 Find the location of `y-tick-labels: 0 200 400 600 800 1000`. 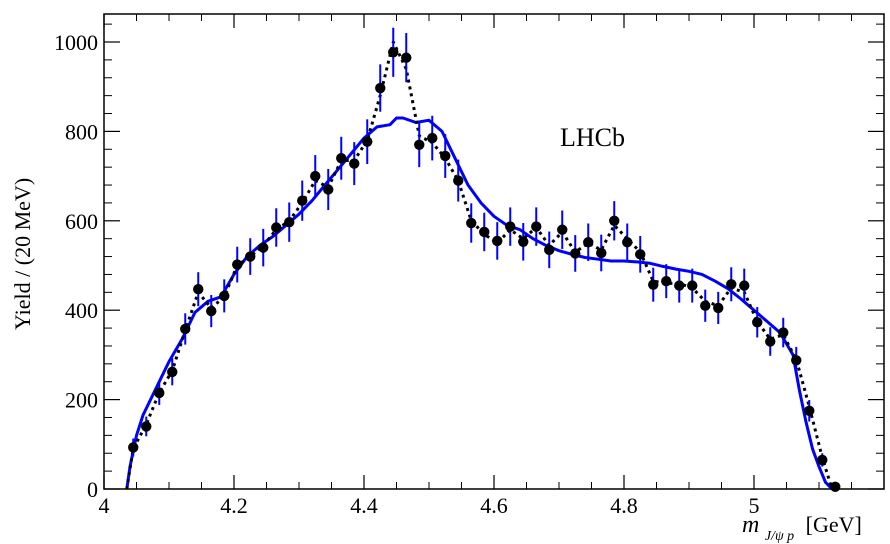

y-tick-labels: 0 200 400 600 800 1000 is located at coordinates (76, 266).